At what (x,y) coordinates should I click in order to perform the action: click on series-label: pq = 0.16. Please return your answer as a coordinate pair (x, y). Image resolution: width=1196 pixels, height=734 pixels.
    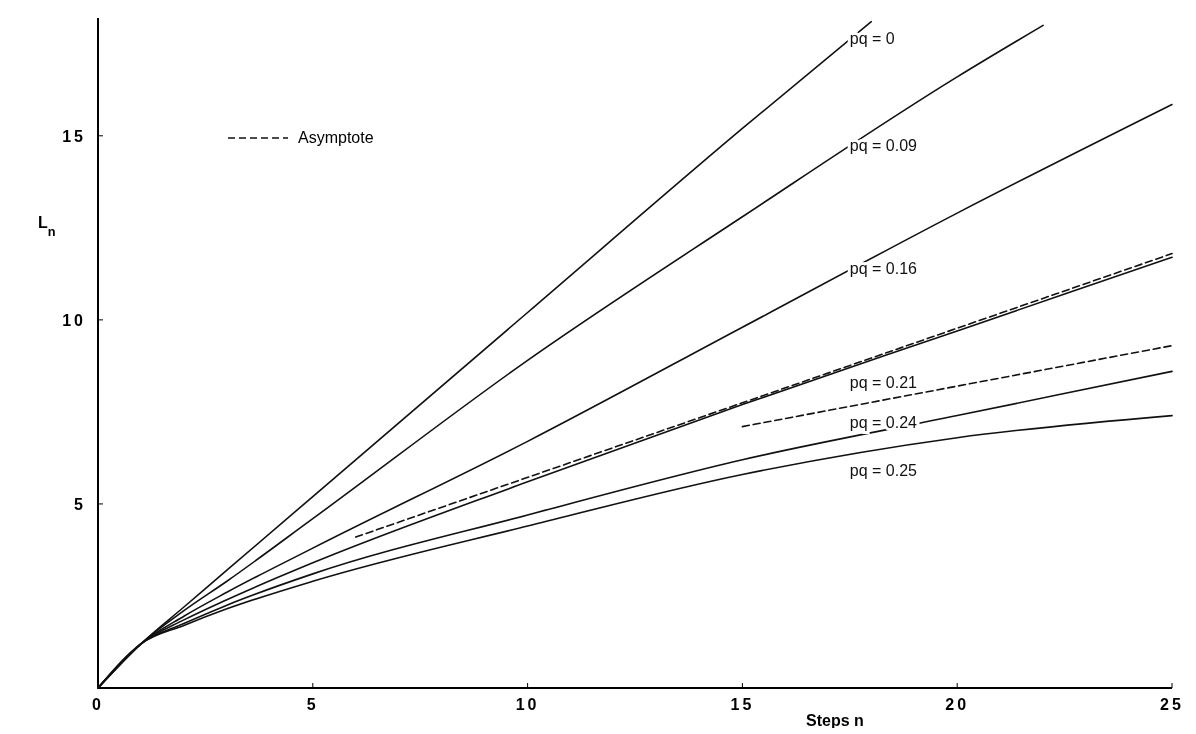
    Looking at the image, I should click on (883, 269).